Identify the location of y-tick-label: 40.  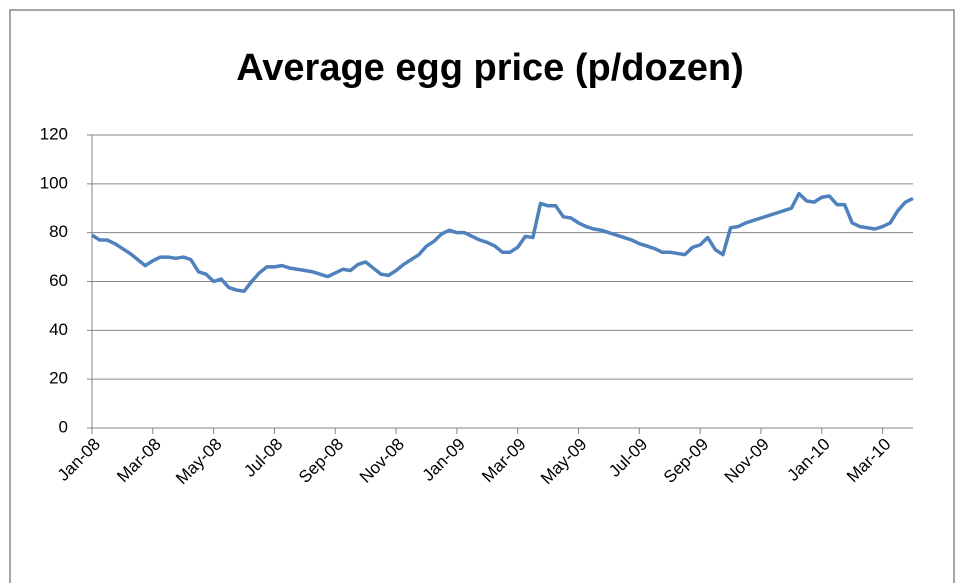
(58, 329).